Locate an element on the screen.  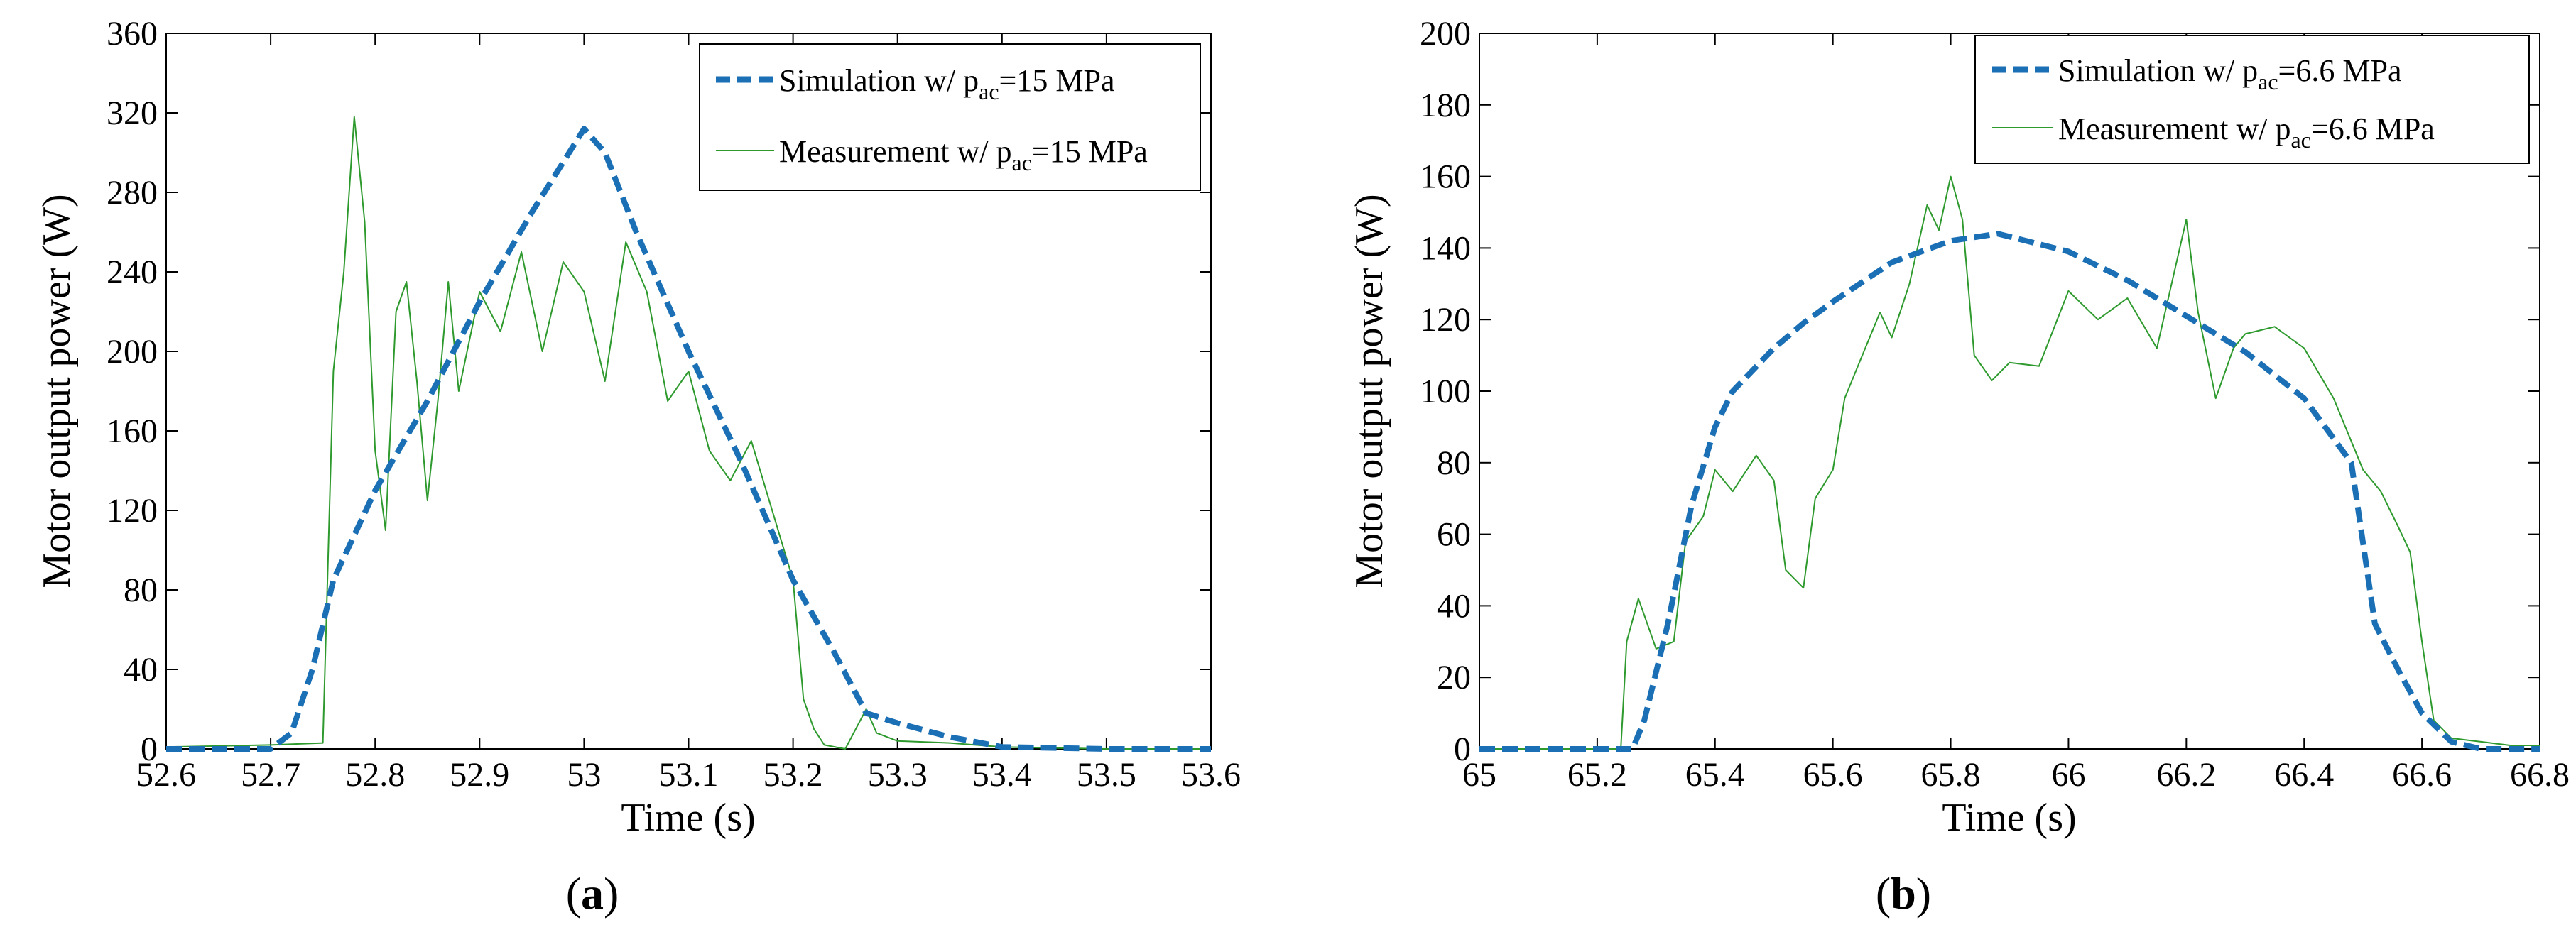
panel-b-y-tick-label: 80 is located at coordinates (1454, 463).